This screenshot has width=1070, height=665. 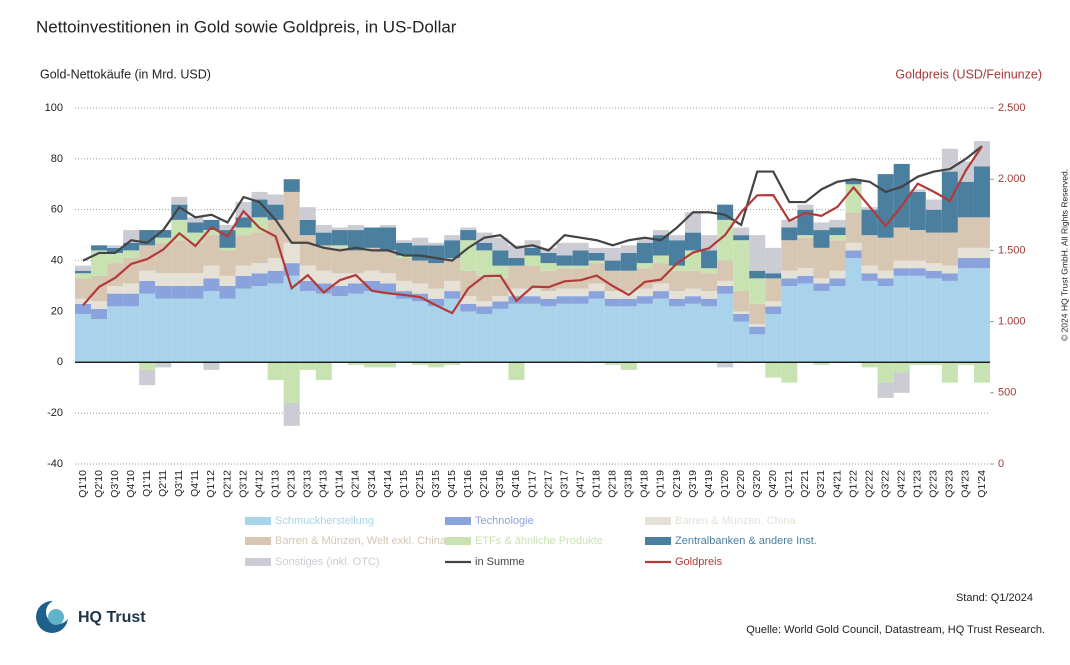 What do you see at coordinates (1012, 322) in the screenshot?
I see `y2-tick-label: 1.000` at bounding box center [1012, 322].